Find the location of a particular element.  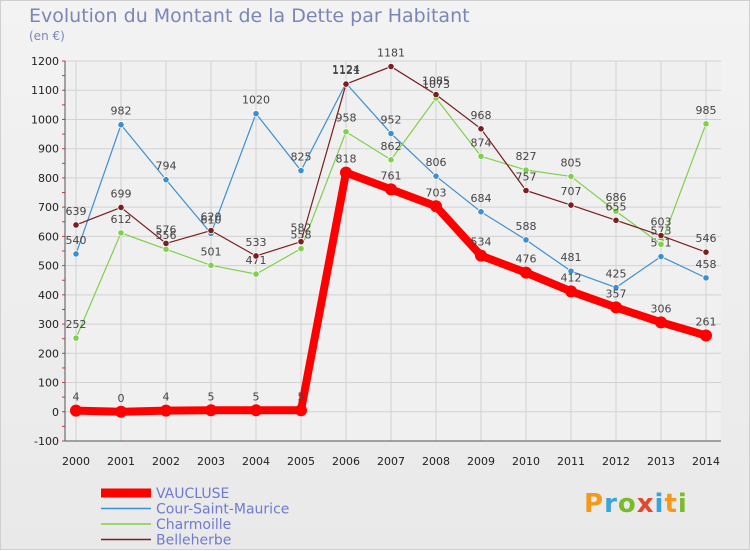

x-tick-label: 2008 is located at coordinates (436, 461).